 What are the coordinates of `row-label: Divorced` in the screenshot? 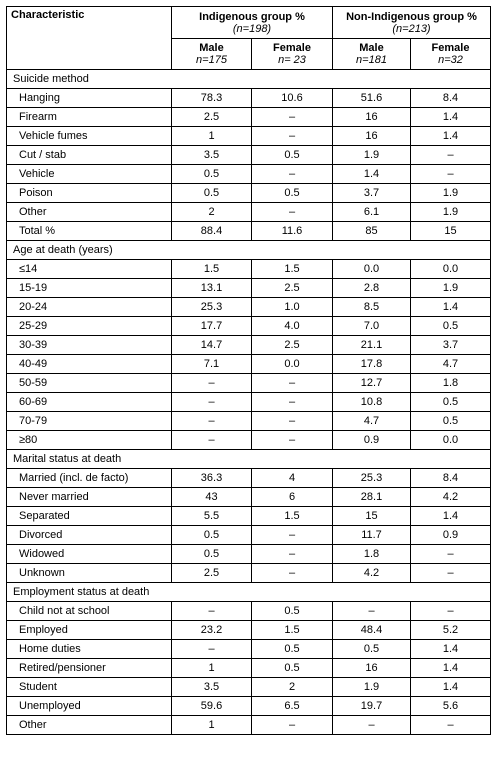 It's located at (89, 535).